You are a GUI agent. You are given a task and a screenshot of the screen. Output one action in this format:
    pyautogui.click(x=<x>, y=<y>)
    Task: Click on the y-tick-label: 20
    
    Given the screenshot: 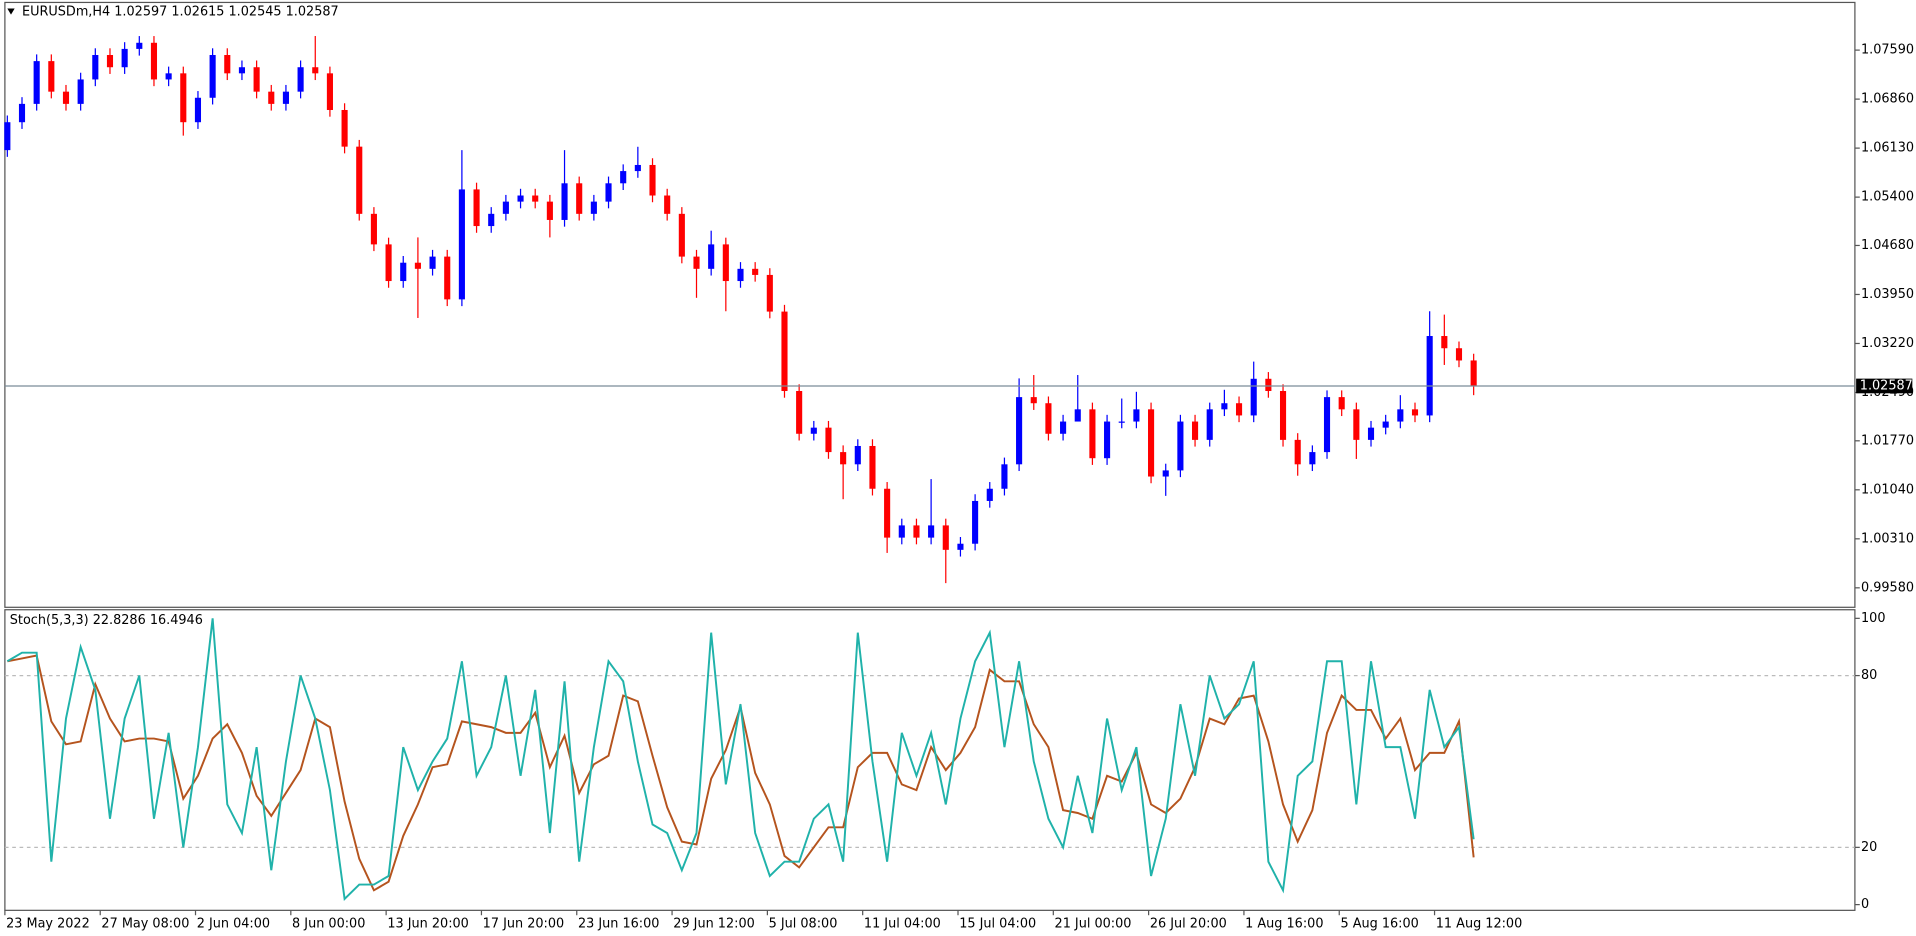 What is the action you would take?
    pyautogui.click(x=1869, y=847)
    